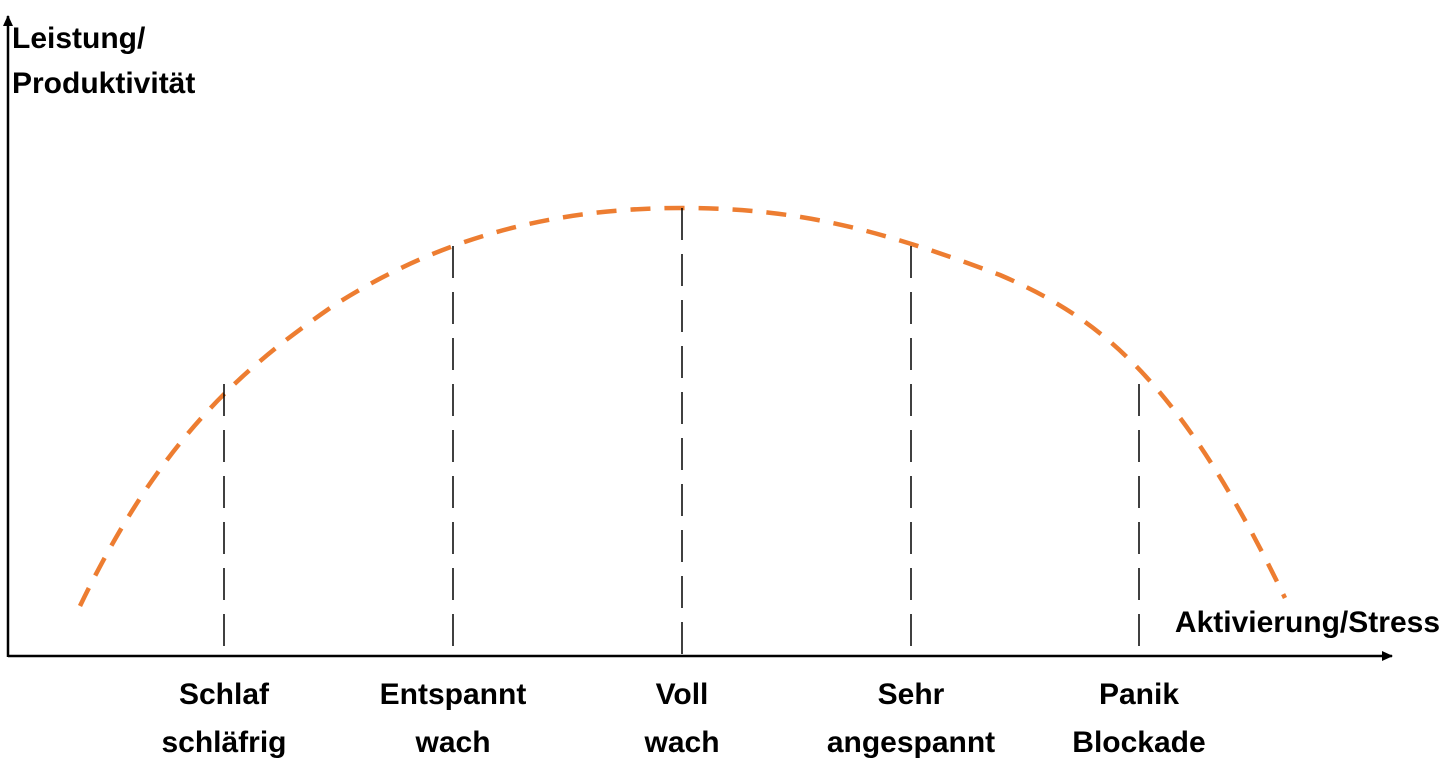 Image resolution: width=1445 pixels, height=766 pixels. Describe the element at coordinates (911, 694) in the screenshot. I see `stage-label-line1: Sehr` at that location.